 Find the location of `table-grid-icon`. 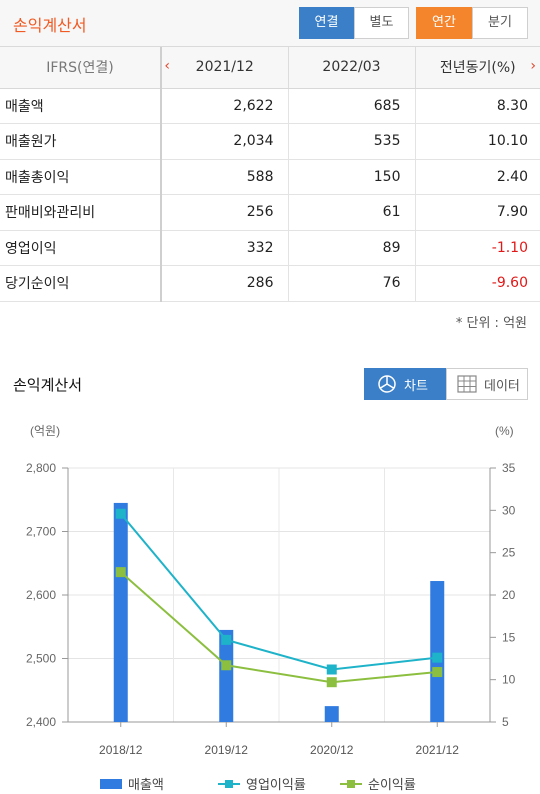

table-grid-icon is located at coordinates (467, 384).